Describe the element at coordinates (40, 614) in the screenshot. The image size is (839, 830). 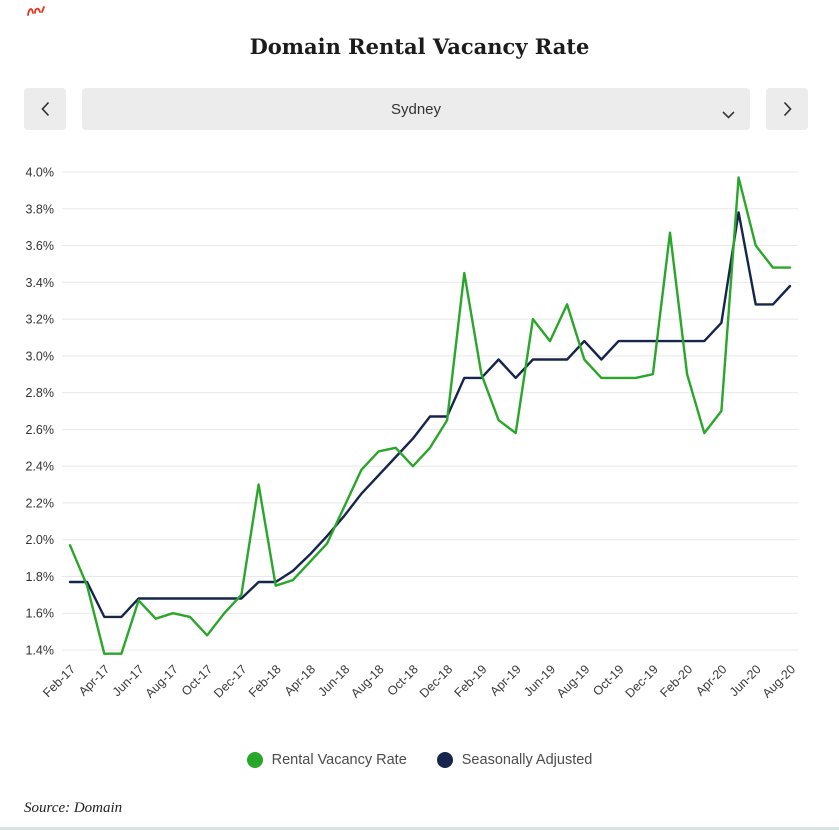
I see `y-axis-tick-label: 1.6%` at that location.